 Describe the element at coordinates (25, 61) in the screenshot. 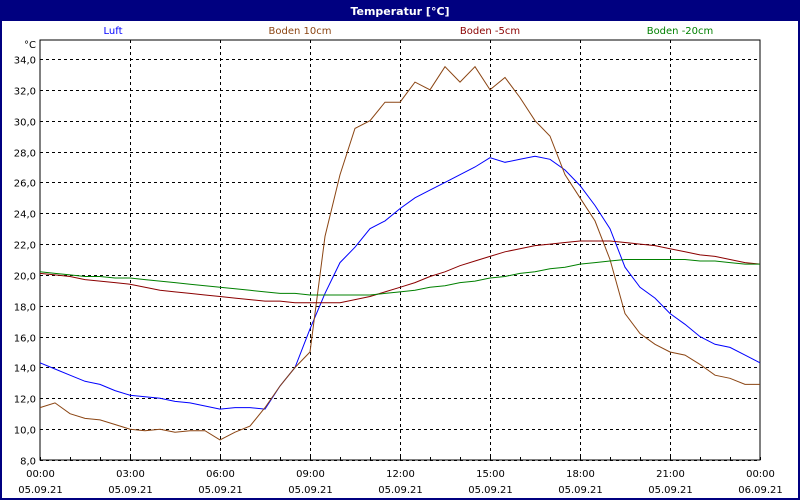

I see `y-tick-label: 34,0` at that location.